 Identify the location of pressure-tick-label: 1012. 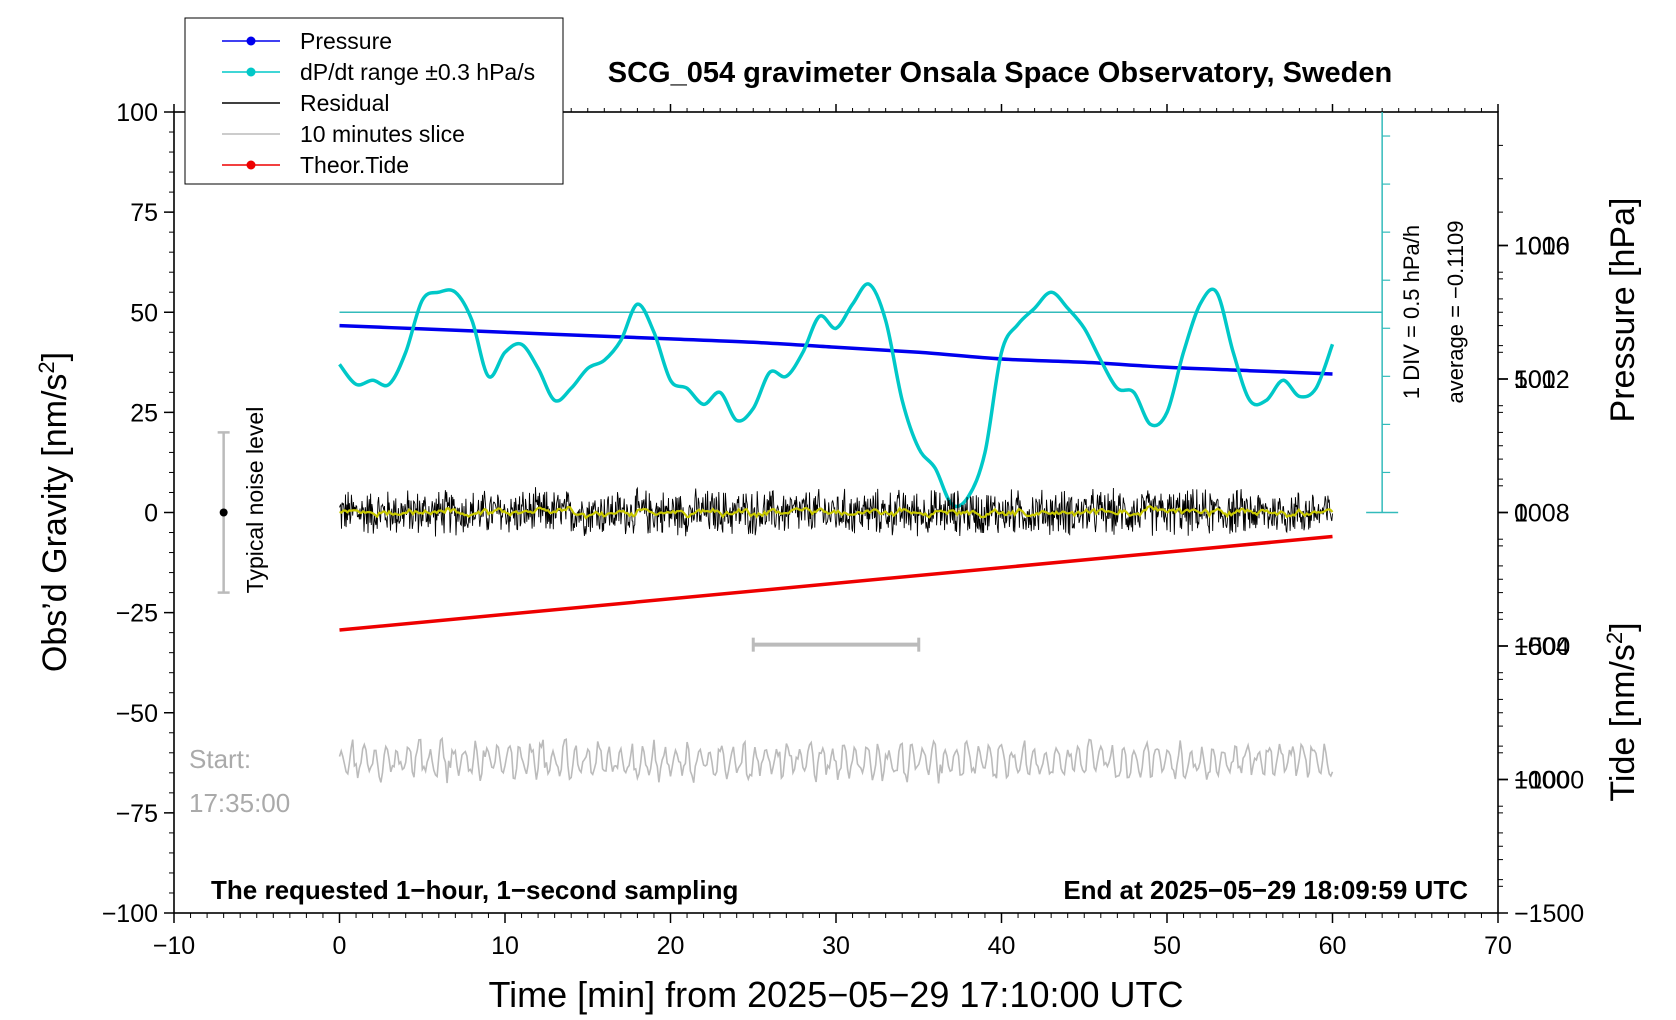
(1542, 380).